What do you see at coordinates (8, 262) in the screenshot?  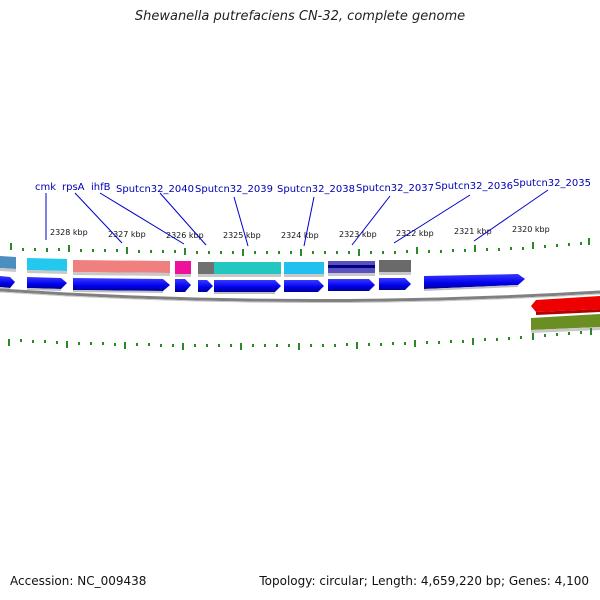 I see `feature-steelblue` at bounding box center [8, 262].